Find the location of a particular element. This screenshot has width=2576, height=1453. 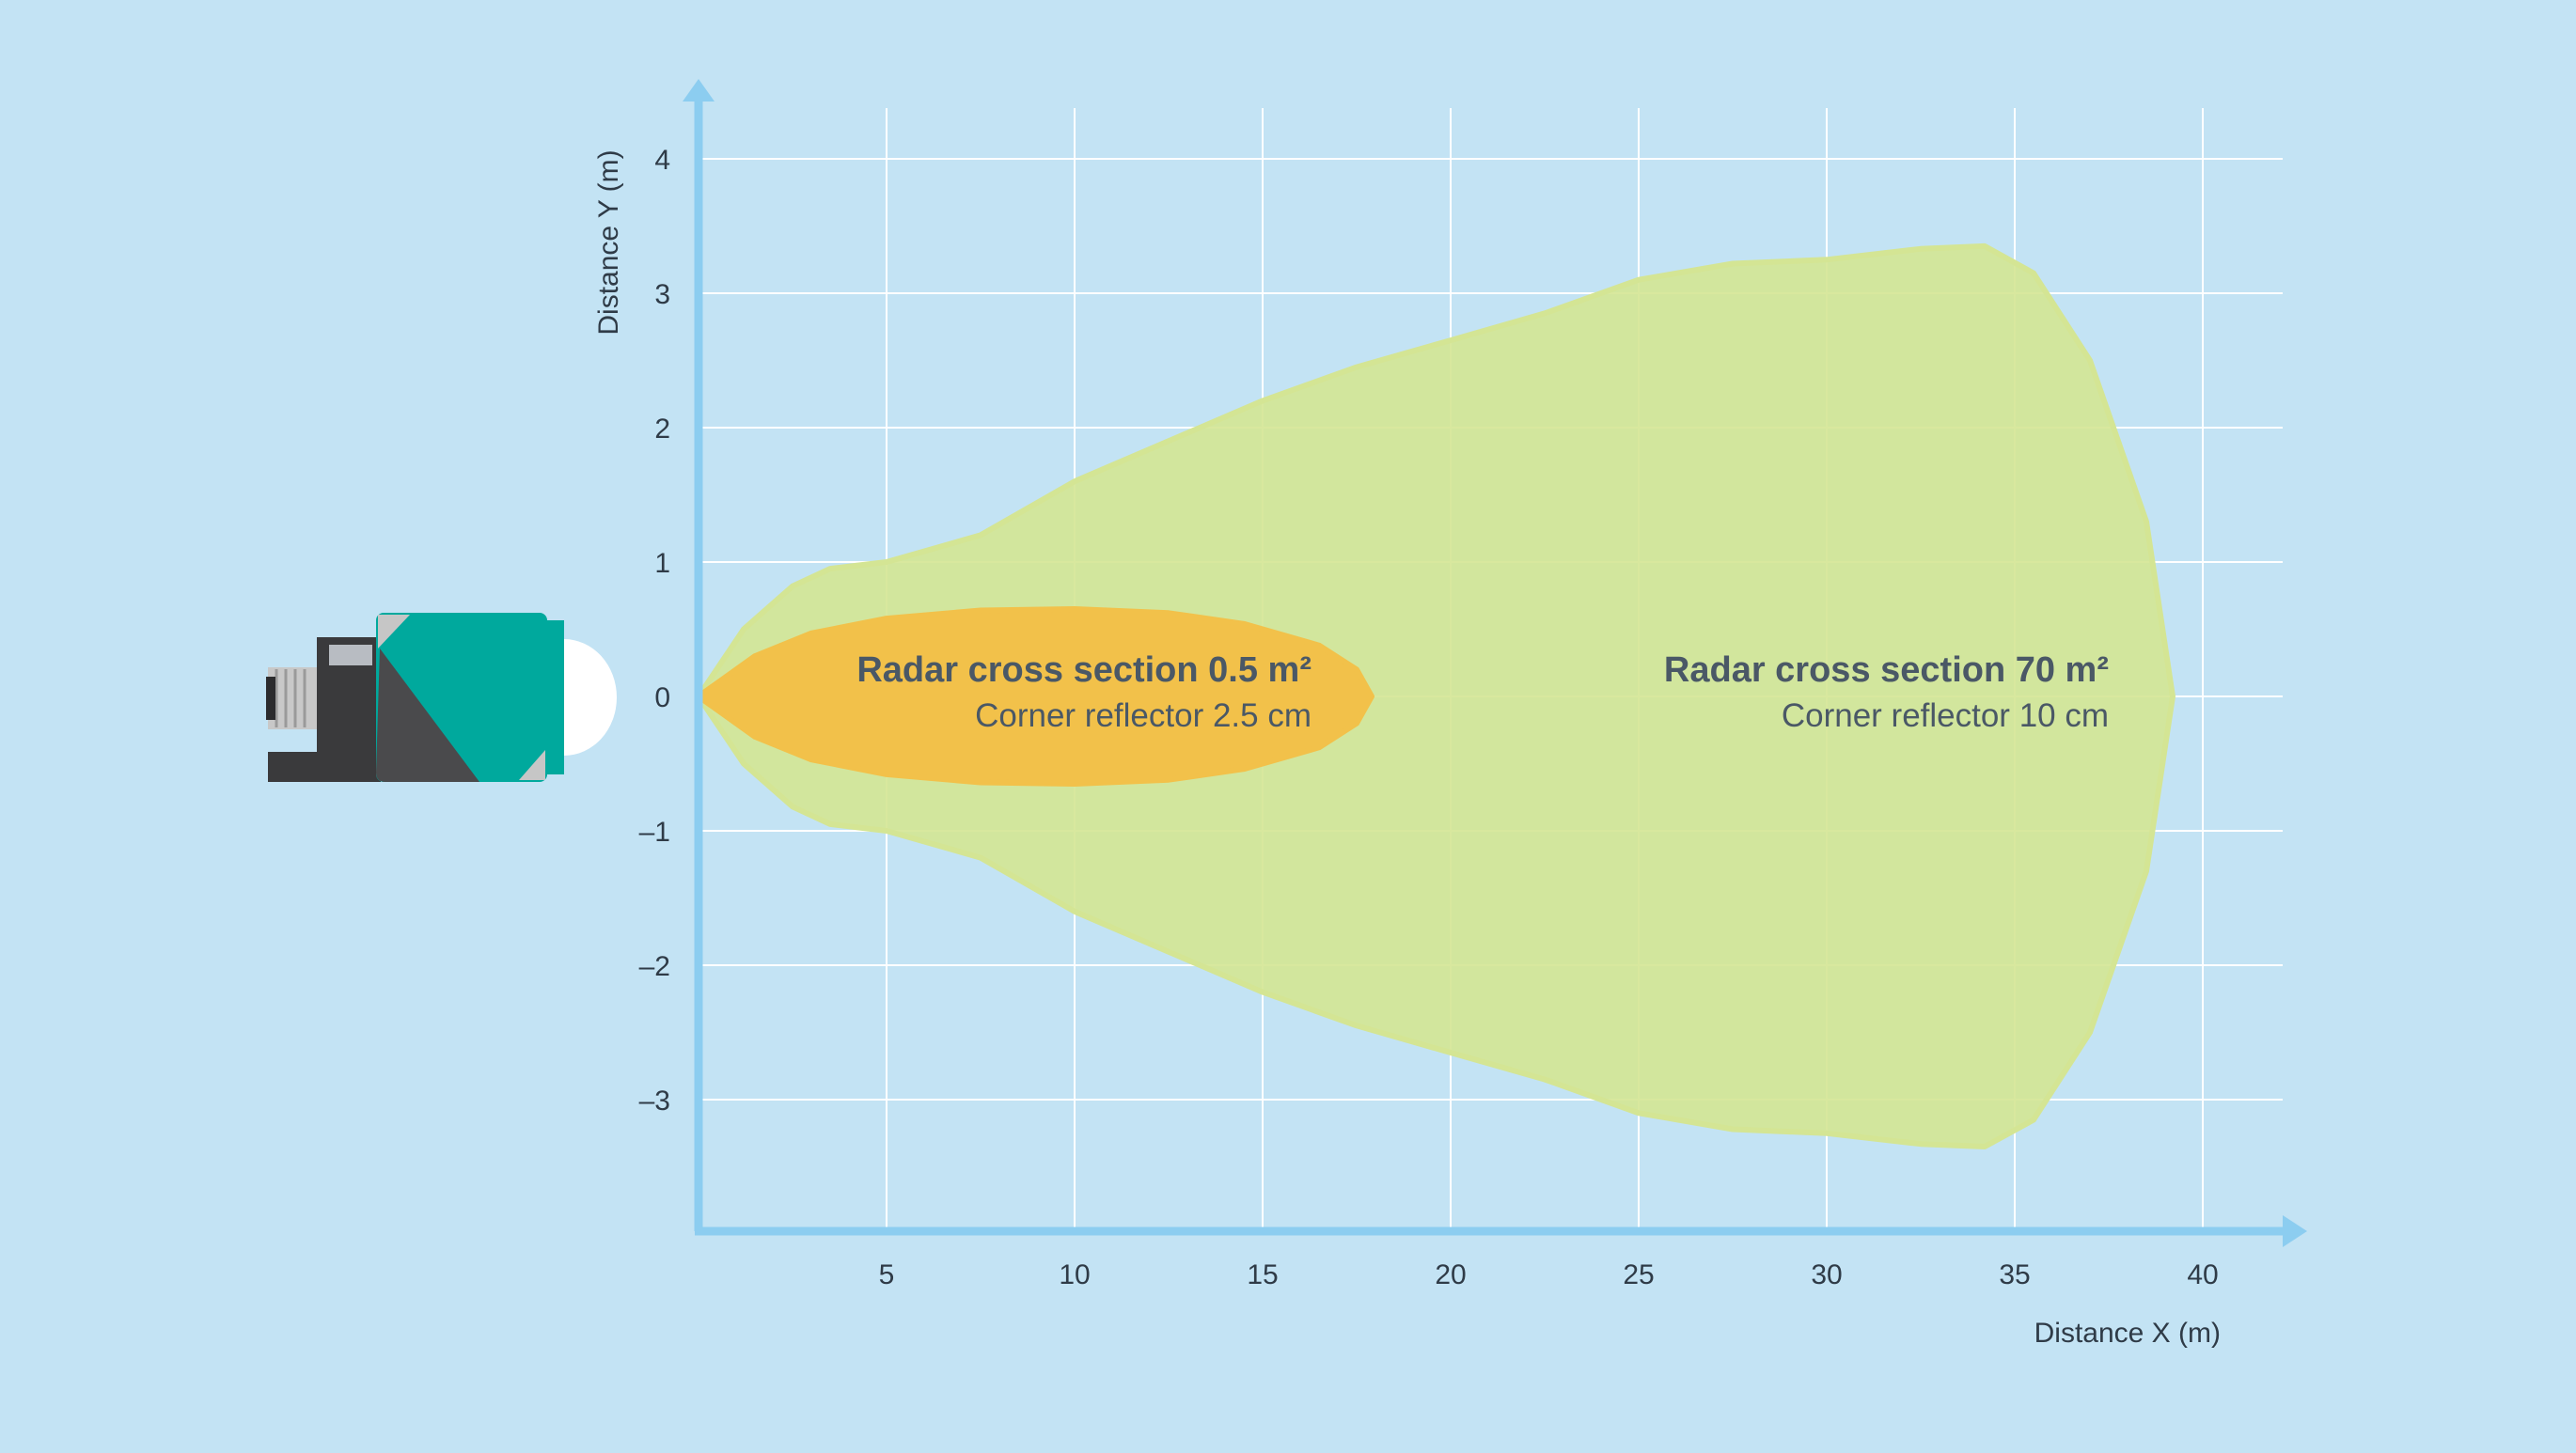

y-tick-label: 1 is located at coordinates (662, 563).